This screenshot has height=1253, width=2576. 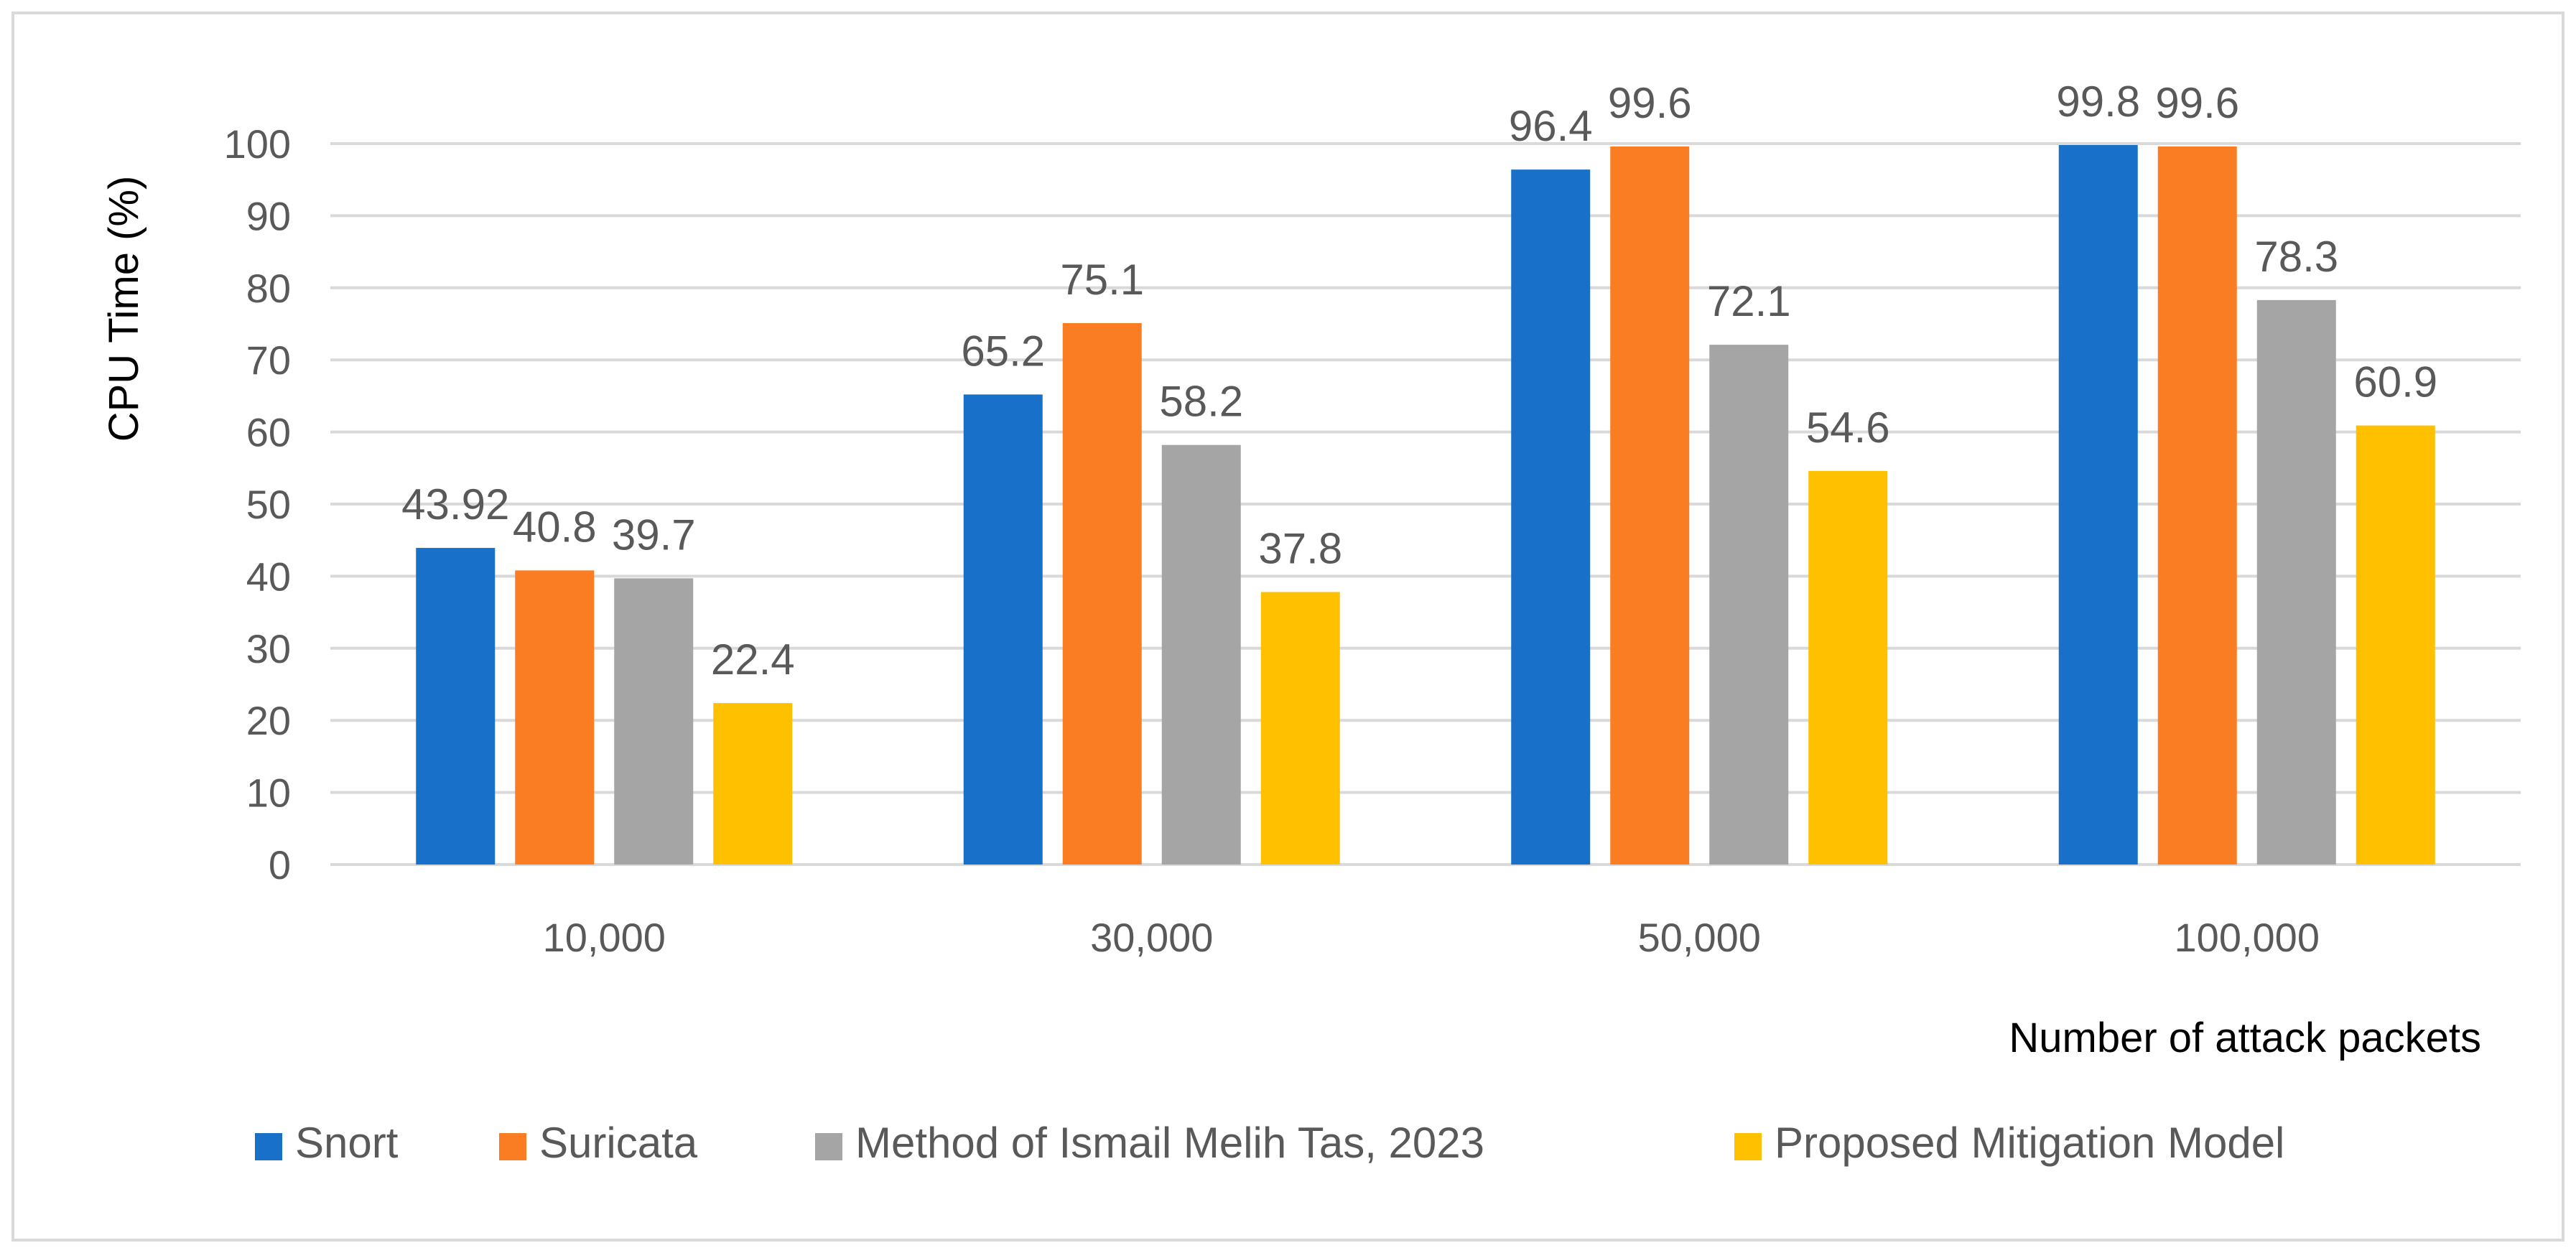 I want to click on data-label: 22.4, so click(x=753, y=659).